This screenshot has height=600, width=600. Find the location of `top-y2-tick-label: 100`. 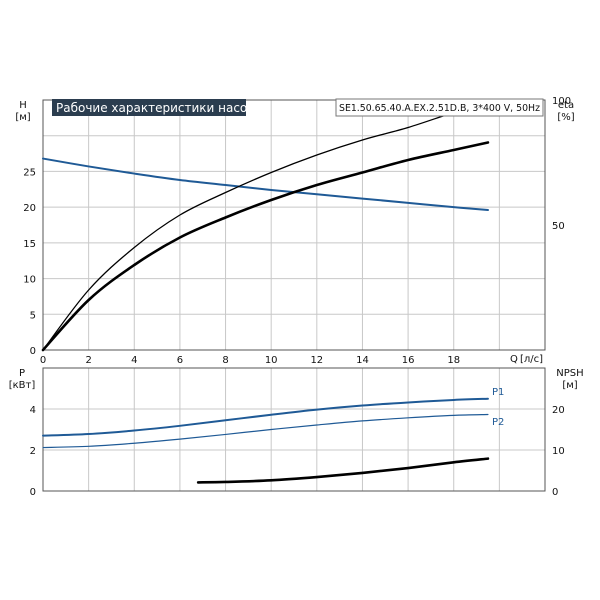

top-y2-tick-label: 100 is located at coordinates (561, 101).